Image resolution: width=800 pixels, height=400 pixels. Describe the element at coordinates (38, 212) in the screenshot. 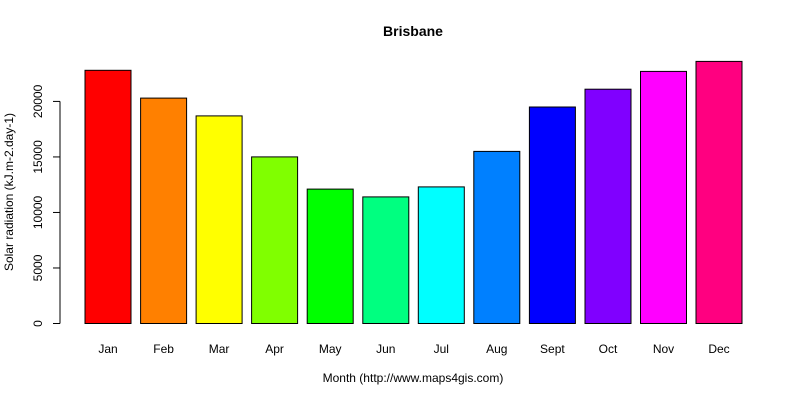

I see `y-tick-label: 10000` at that location.